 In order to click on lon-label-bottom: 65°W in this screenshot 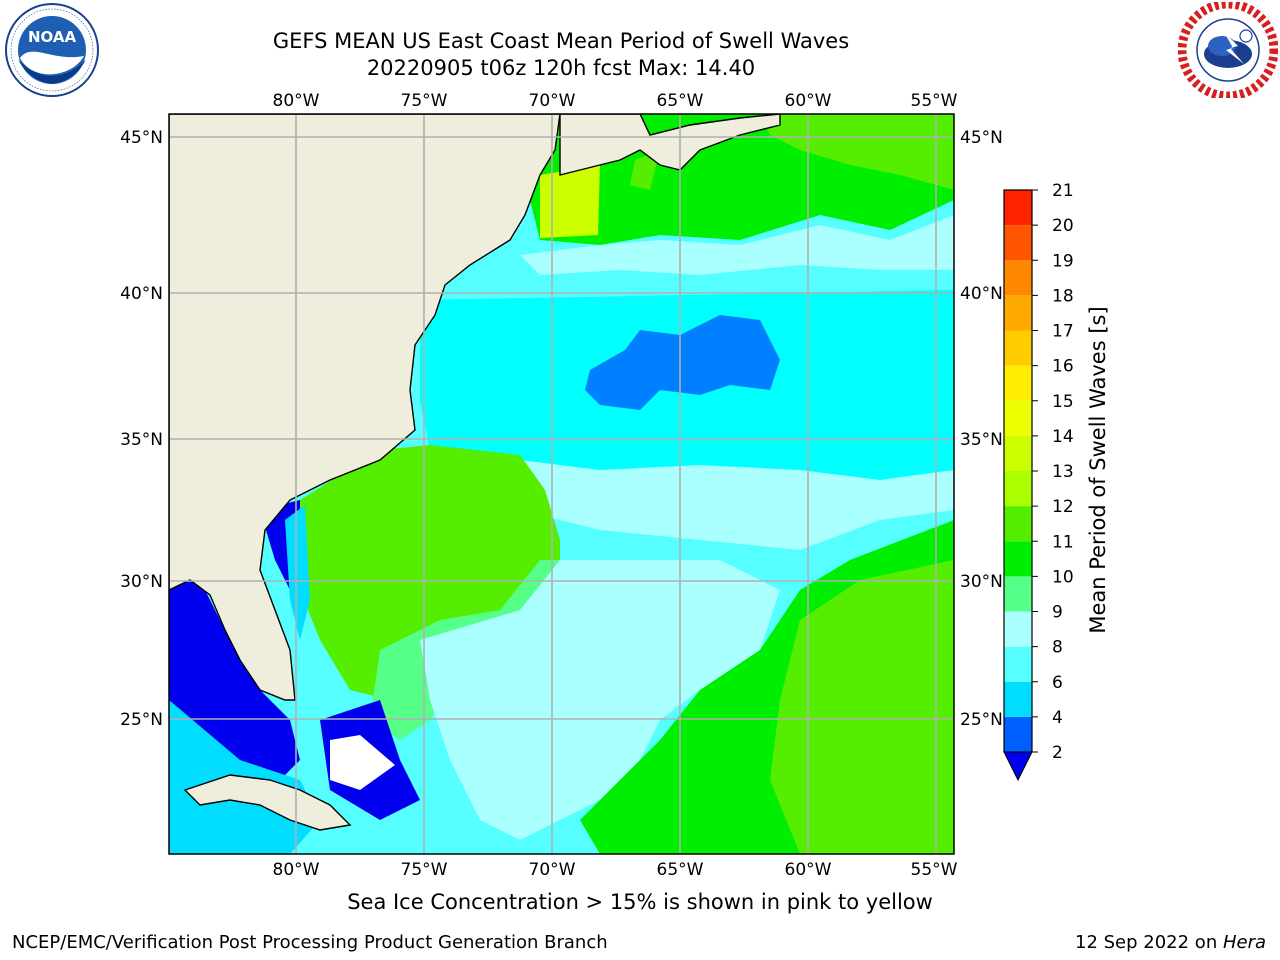, I will do `click(680, 870)`.